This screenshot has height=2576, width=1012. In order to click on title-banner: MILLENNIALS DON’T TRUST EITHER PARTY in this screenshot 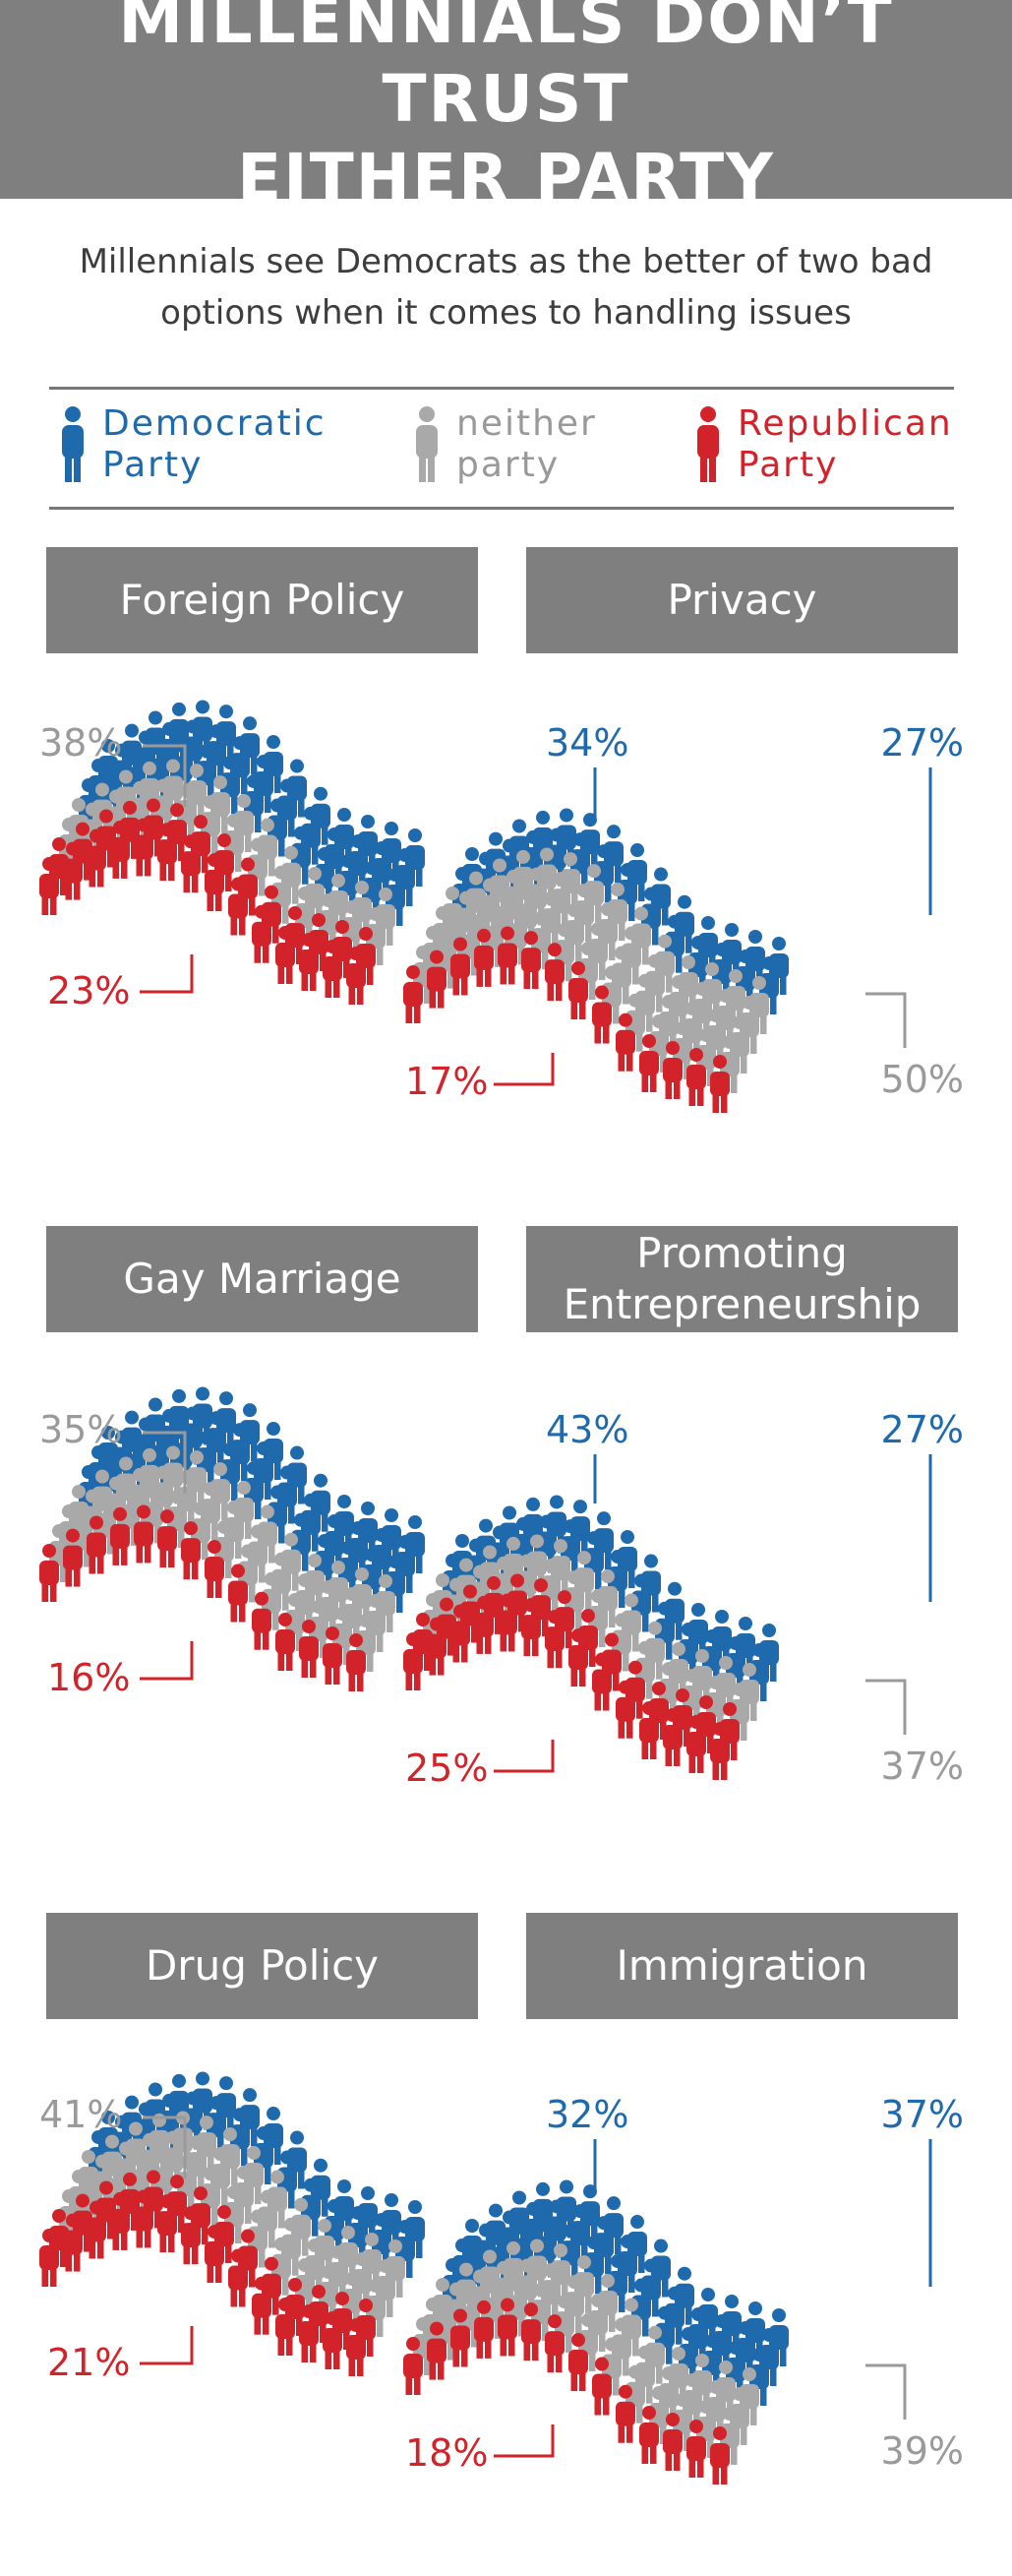, I will do `click(506, 107)`.